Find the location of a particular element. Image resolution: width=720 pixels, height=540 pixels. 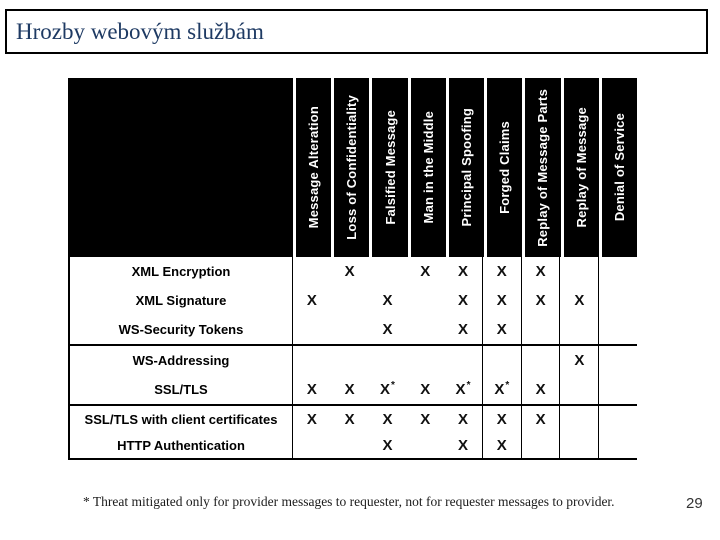

column-header: Loss of Confidentiality is located at coordinates (350, 167).